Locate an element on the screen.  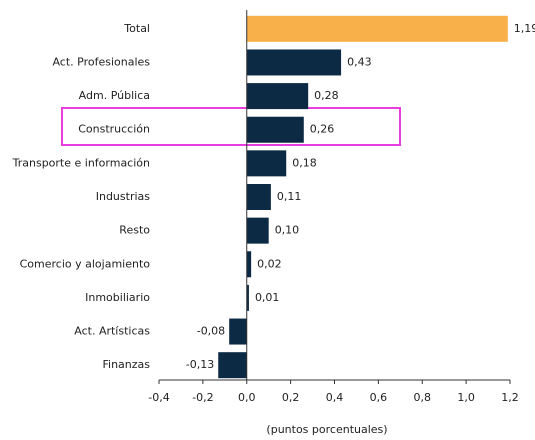
value-label: 0,10 is located at coordinates (287, 230).